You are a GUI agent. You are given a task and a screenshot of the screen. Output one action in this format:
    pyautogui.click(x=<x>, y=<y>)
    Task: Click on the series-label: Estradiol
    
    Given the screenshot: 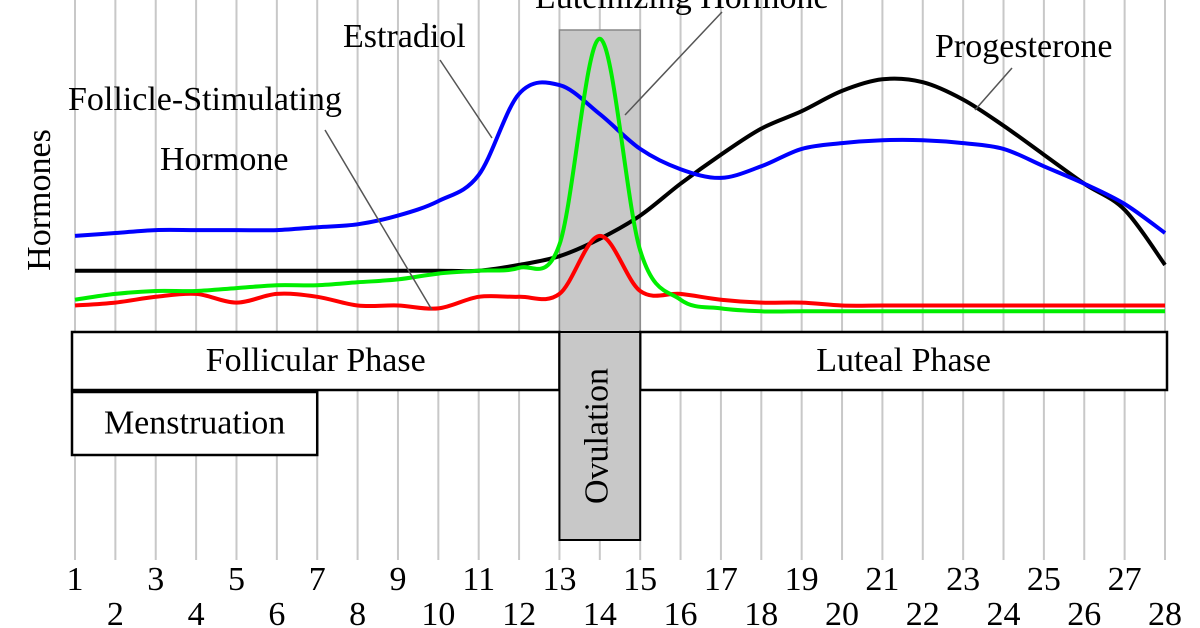 What is the action you would take?
    pyautogui.click(x=404, y=36)
    